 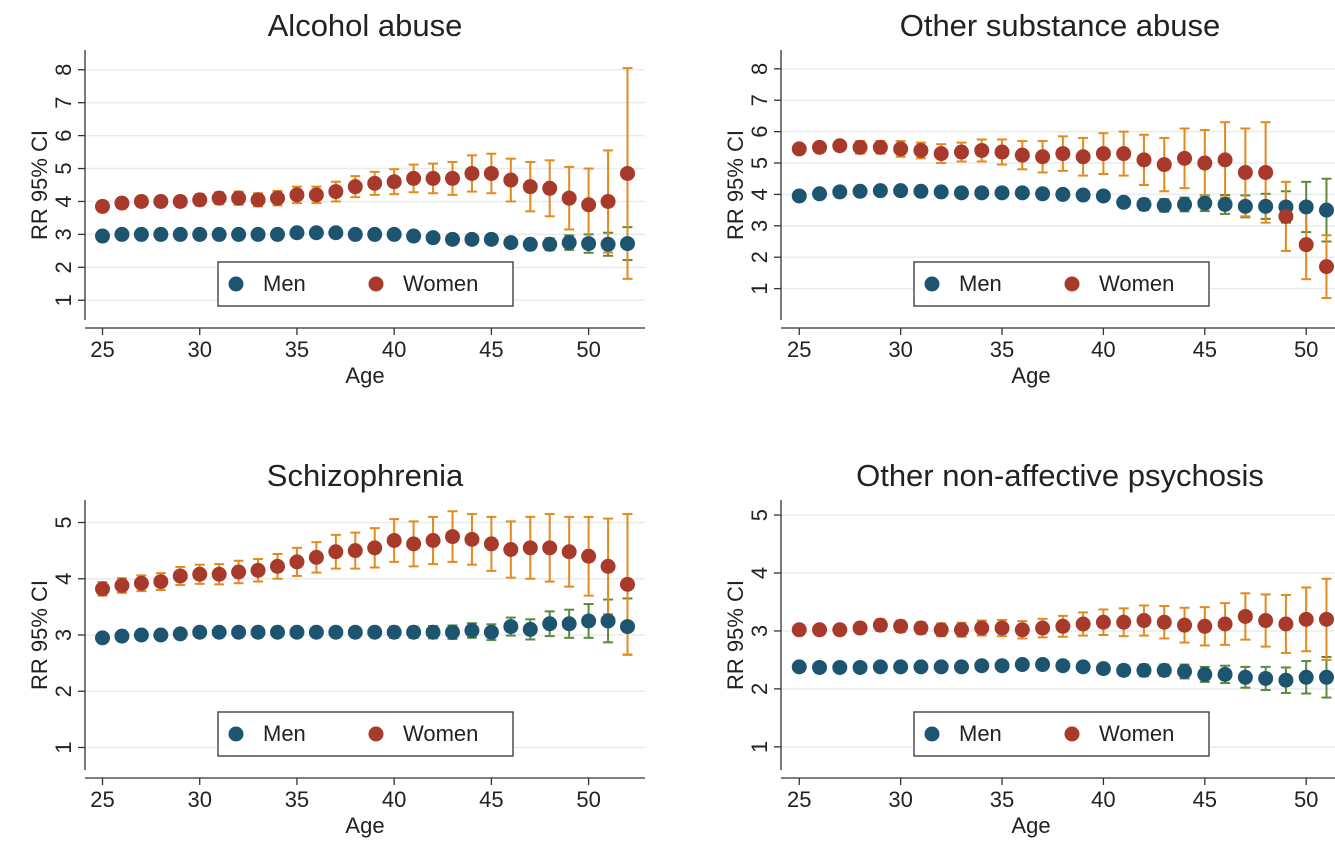 I want to click on legend-box, so click(x=1061, y=284).